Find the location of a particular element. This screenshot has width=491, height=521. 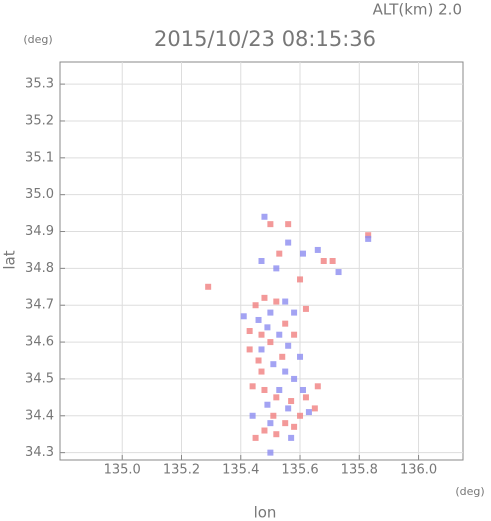

y-tick-label: 34.9 is located at coordinates (39, 231).